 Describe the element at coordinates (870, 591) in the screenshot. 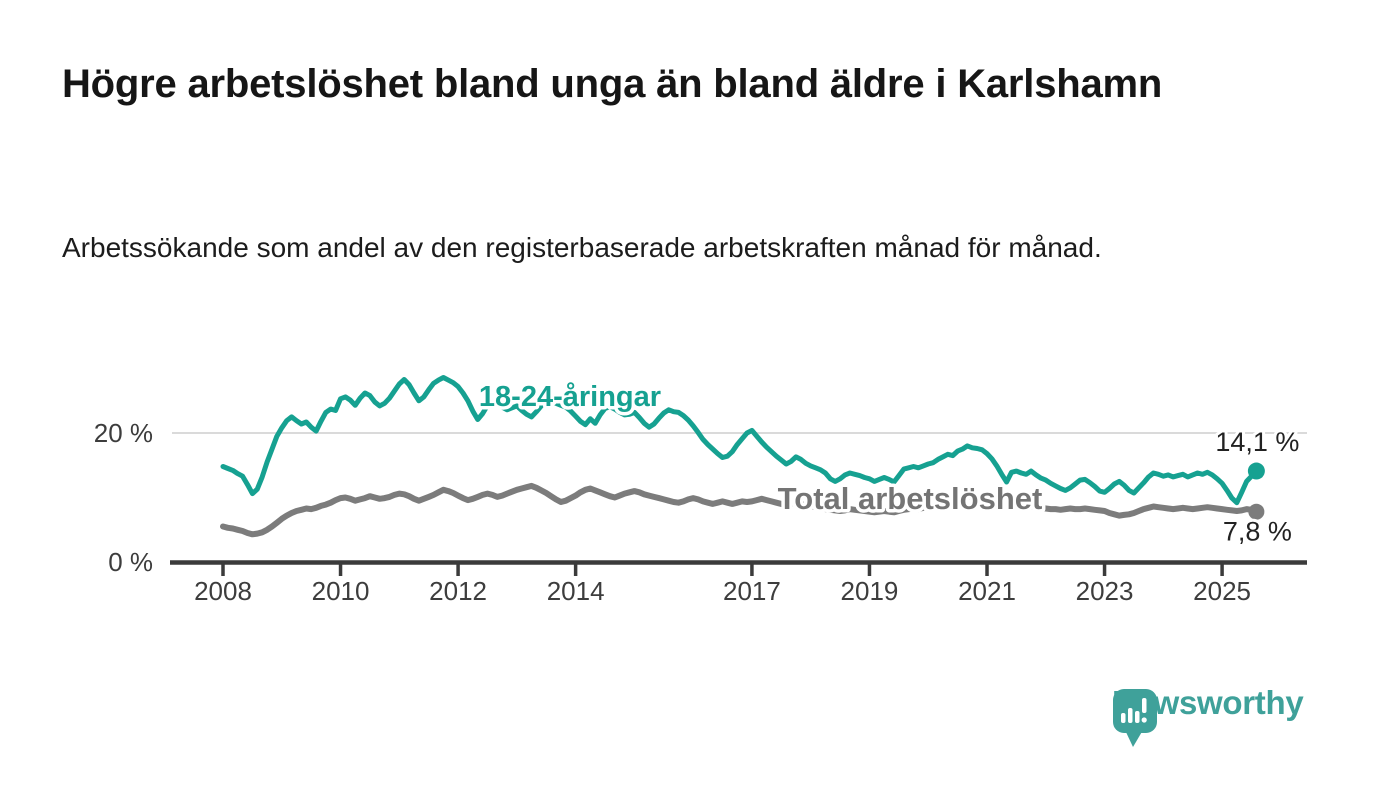

I see `x-axis-tick-label: 2019` at that location.